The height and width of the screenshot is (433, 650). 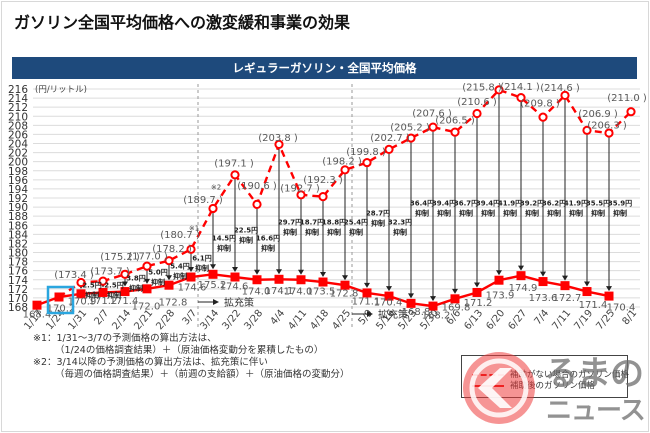 I want to click on y-tick-label: 198, so click(x=18, y=172).